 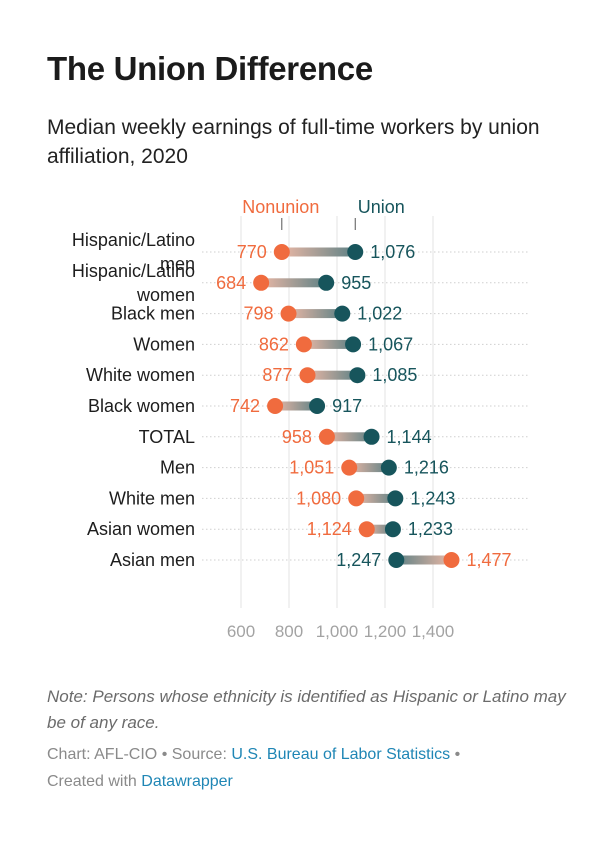 What do you see at coordinates (379, 314) in the screenshot?
I see `union-value-label: 1,022` at bounding box center [379, 314].